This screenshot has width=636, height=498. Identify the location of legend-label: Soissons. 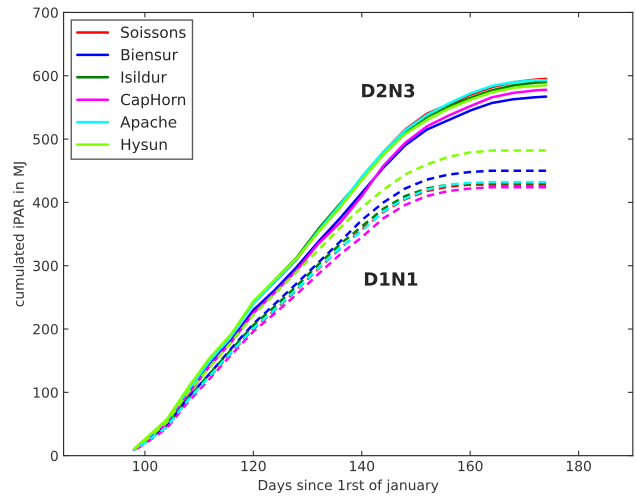
(153, 32).